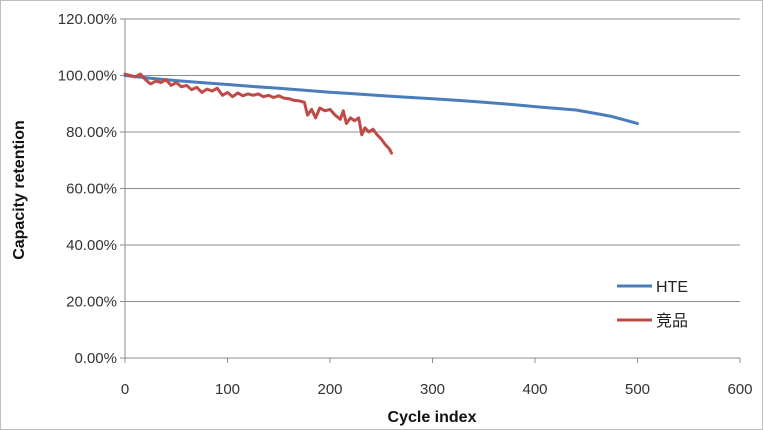  I want to click on x-tick-label: 0, so click(125, 389).